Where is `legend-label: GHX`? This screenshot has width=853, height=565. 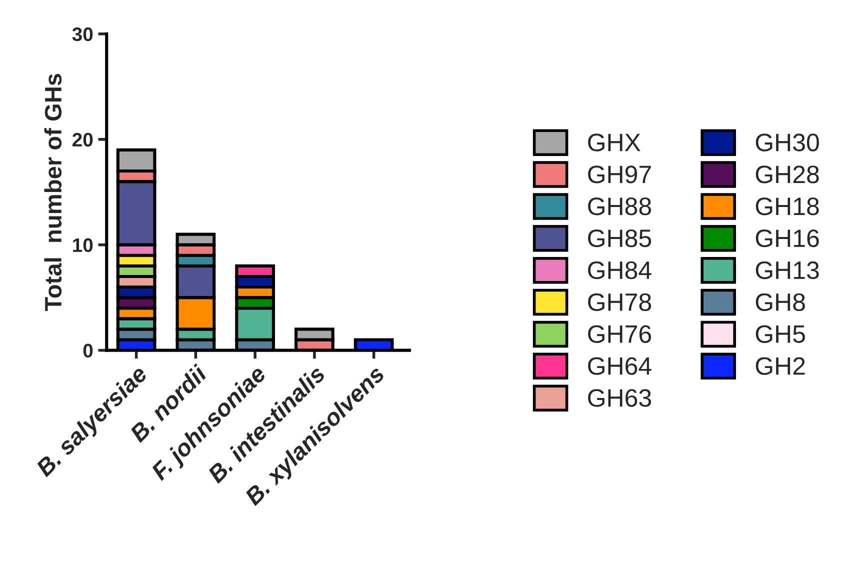 legend-label: GHX is located at coordinates (614, 143).